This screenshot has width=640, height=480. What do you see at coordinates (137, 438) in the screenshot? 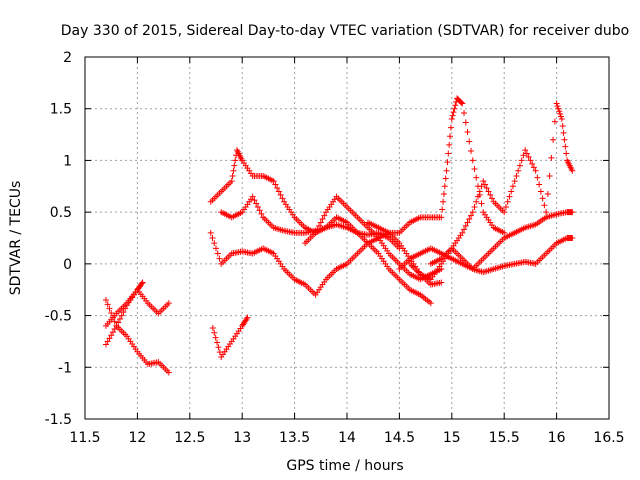
I see `x-tick-label: 12` at bounding box center [137, 438].